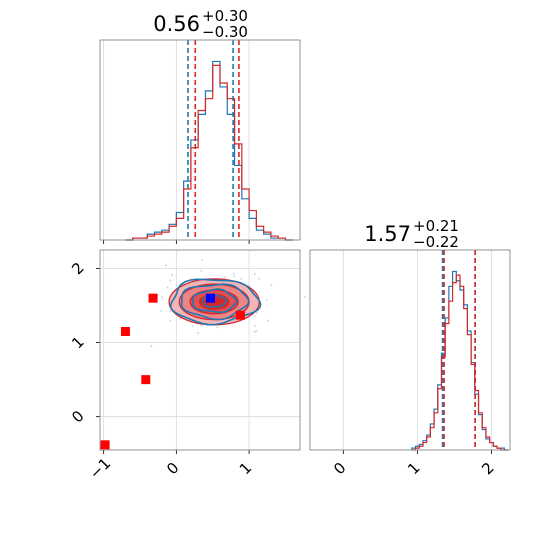 Image resolution: width=550 pixels, height=550 pixels. I want to click on param-2-title: 1.57, so click(387, 234).